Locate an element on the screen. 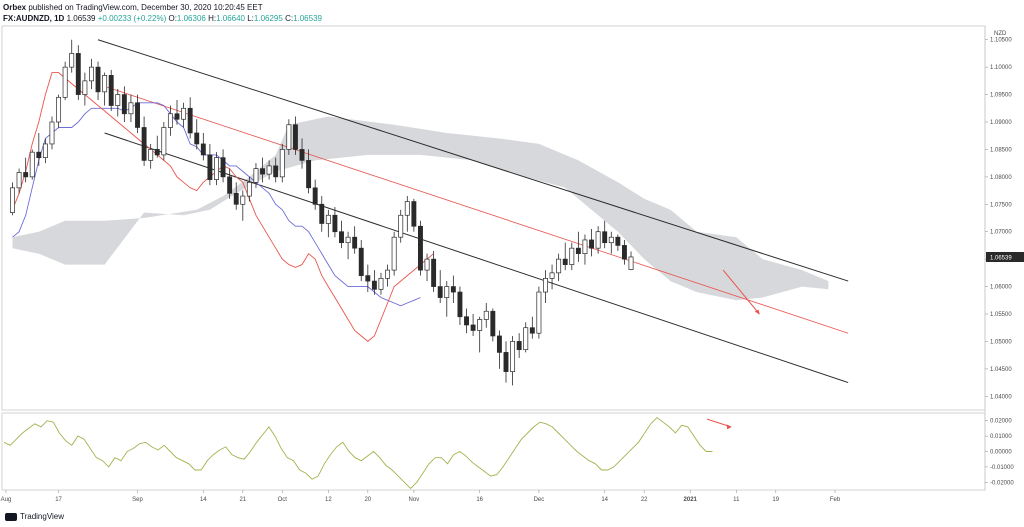  x-tick-label: Dec is located at coordinates (539, 500).